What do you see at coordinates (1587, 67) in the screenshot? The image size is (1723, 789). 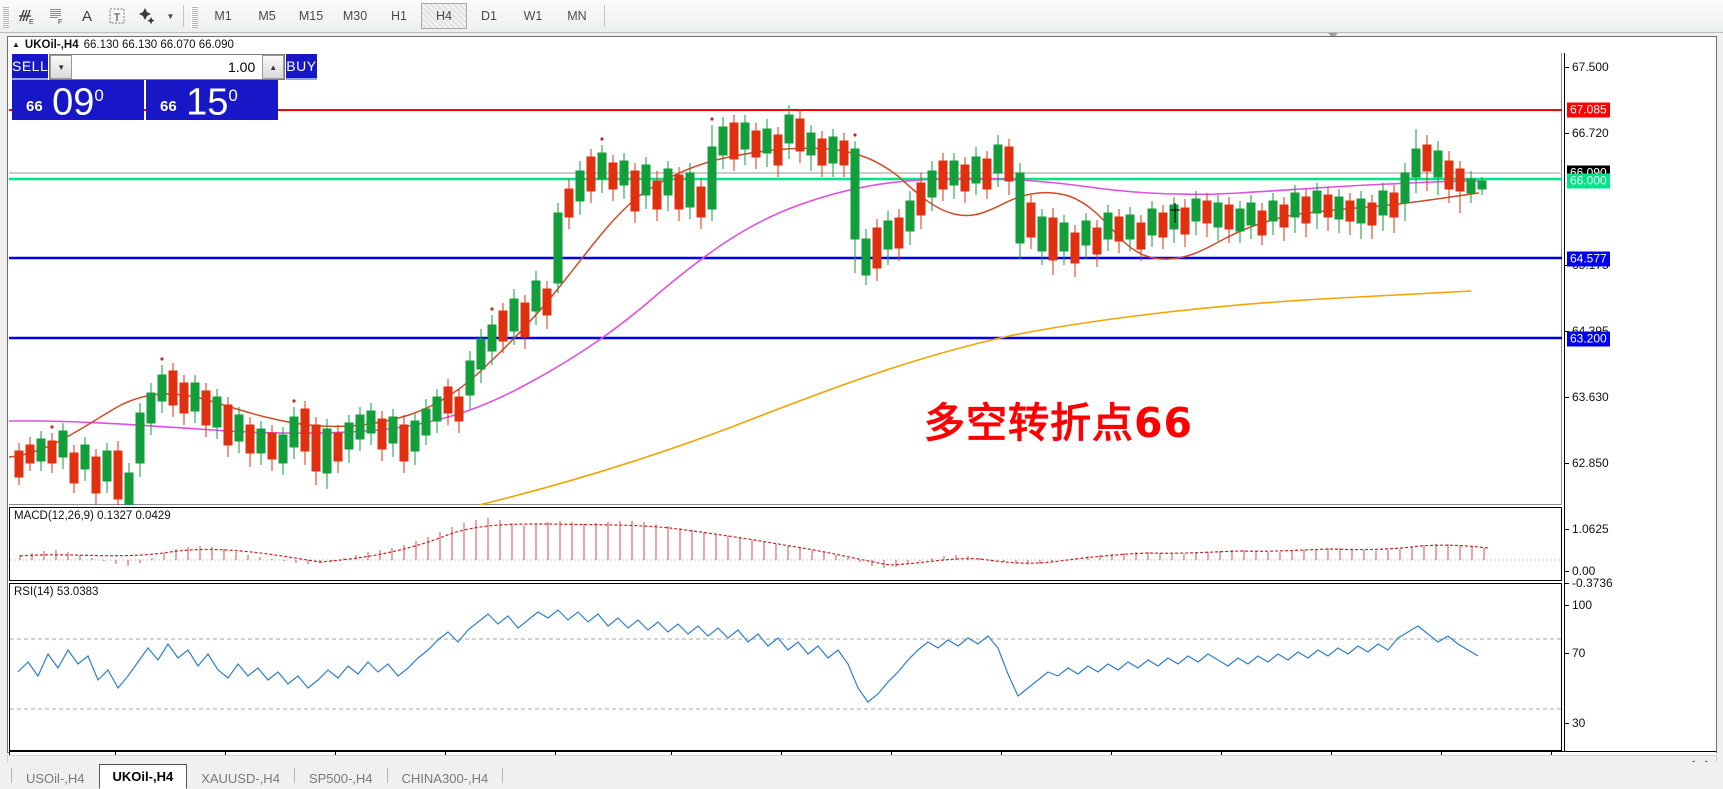 I see `price-tick-0: 67.500` at bounding box center [1587, 67].